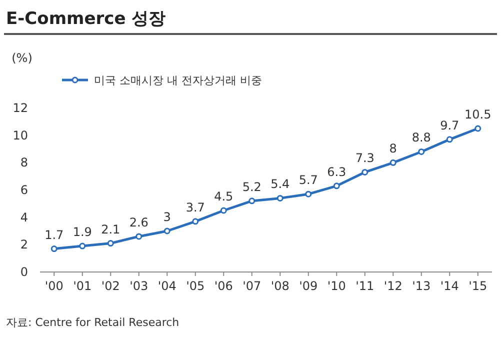  What do you see at coordinates (336, 171) in the screenshot?
I see `data-label: 6.3` at bounding box center [336, 171].